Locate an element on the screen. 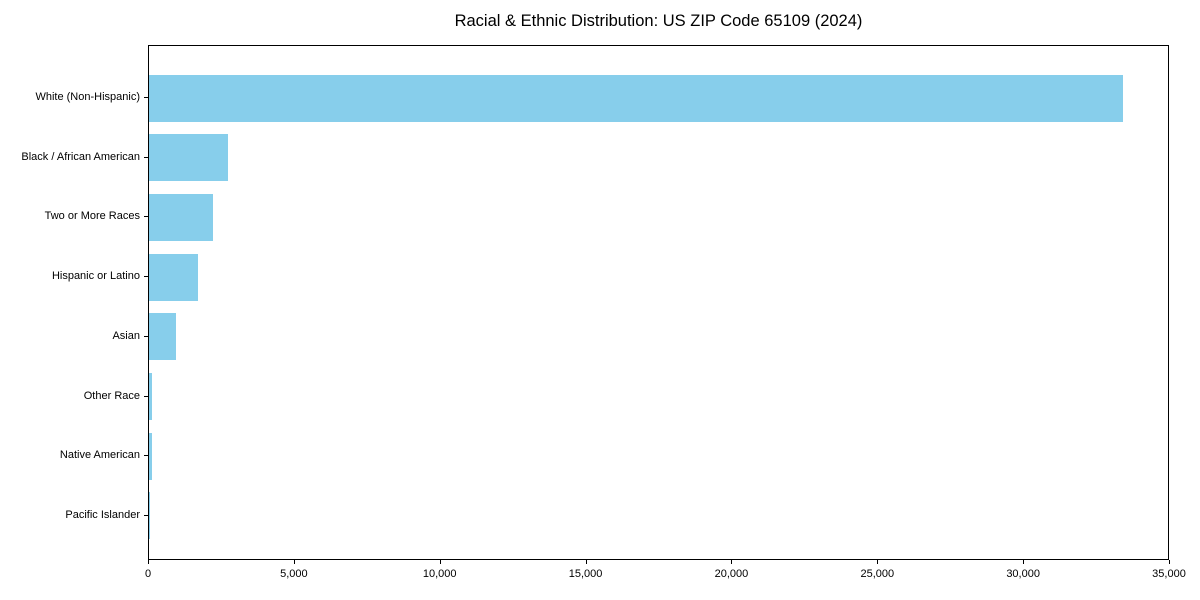  y-tick-black-african-american is located at coordinates (146, 157).